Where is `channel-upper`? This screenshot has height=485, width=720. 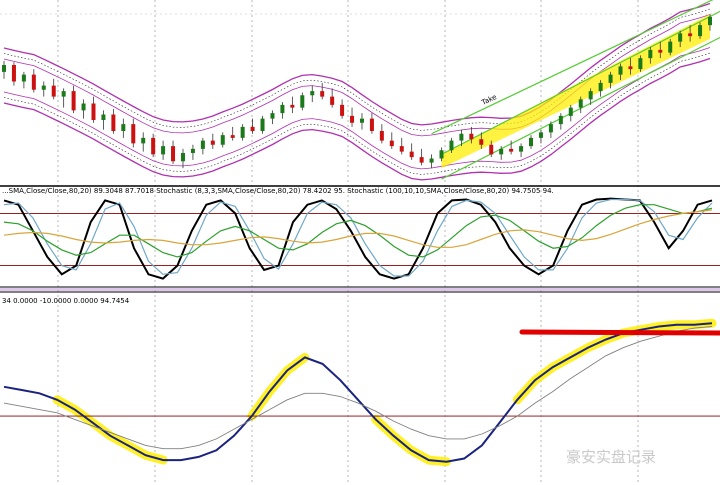
channel-upper is located at coordinates (572, 67).